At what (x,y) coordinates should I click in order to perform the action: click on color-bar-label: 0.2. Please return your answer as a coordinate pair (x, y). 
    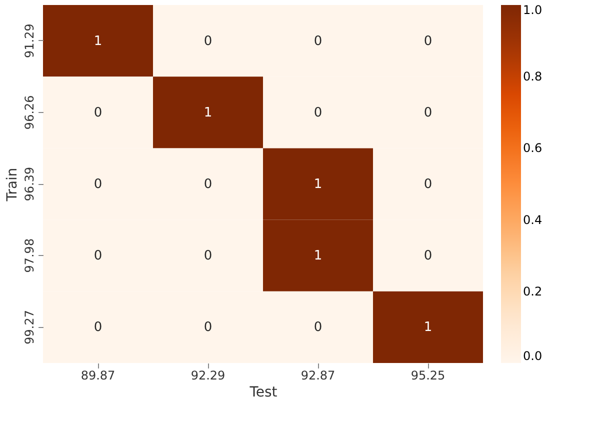
    Looking at the image, I should click on (532, 291).